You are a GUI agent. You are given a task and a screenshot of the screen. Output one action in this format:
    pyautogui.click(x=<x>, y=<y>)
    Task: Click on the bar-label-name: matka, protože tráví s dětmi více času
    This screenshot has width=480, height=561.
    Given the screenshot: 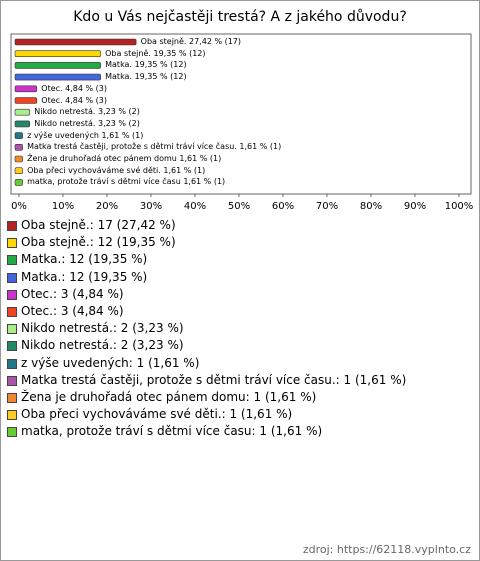 What is the action you would take?
    pyautogui.click(x=104, y=182)
    